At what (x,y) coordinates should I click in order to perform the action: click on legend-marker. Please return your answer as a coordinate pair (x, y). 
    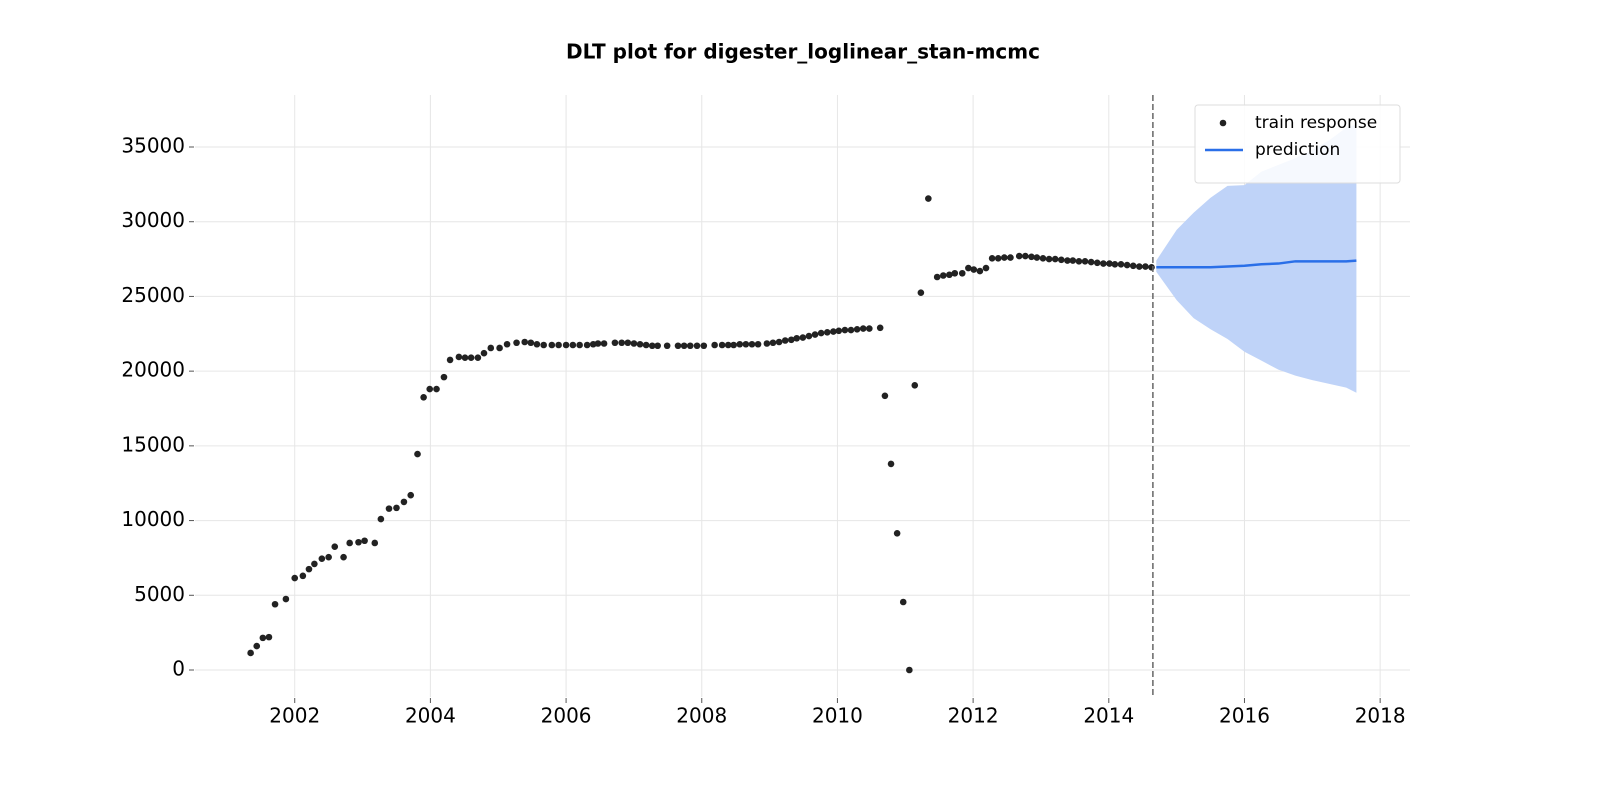
    Looking at the image, I should click on (1223, 123).